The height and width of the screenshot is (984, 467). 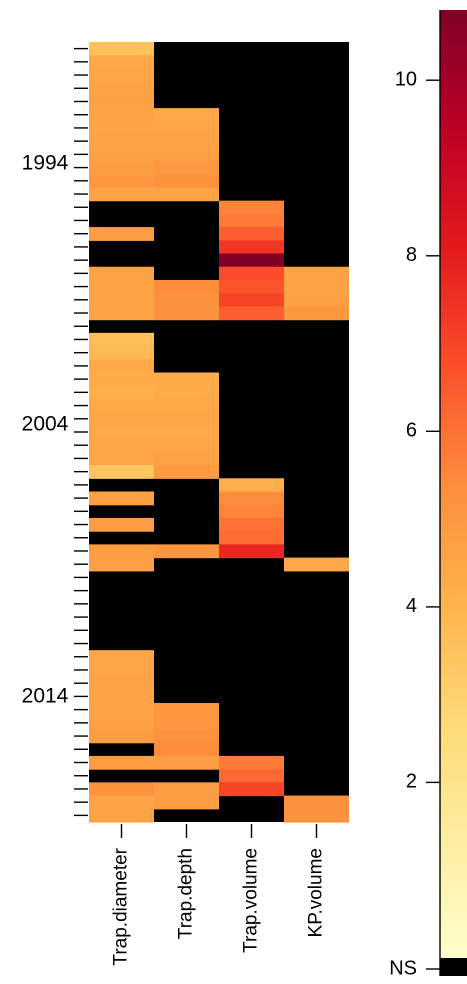 What do you see at coordinates (411, 606) in the screenshot?
I see `colorbar-tick-label: 4` at bounding box center [411, 606].